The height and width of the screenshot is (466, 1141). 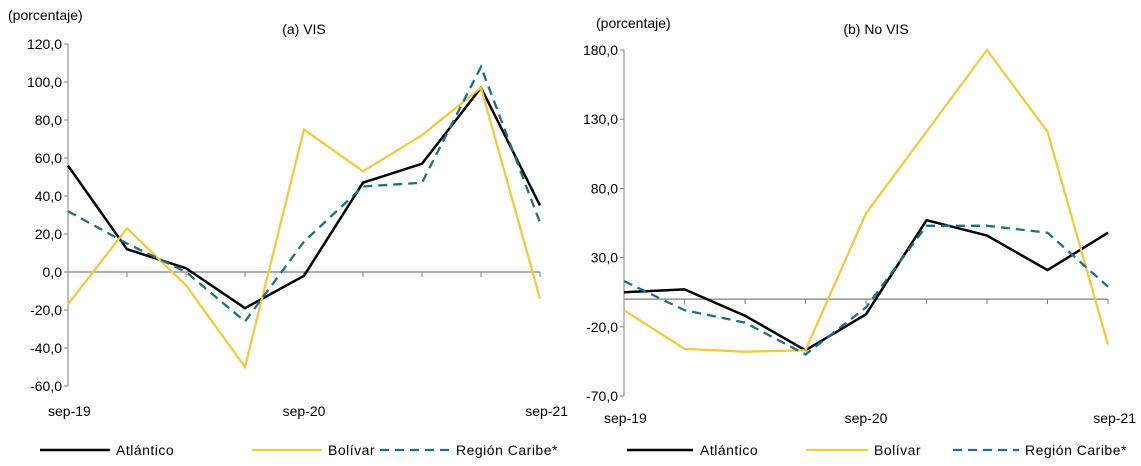 I want to click on vis-y-tick-label: 20,0, so click(x=48, y=234).